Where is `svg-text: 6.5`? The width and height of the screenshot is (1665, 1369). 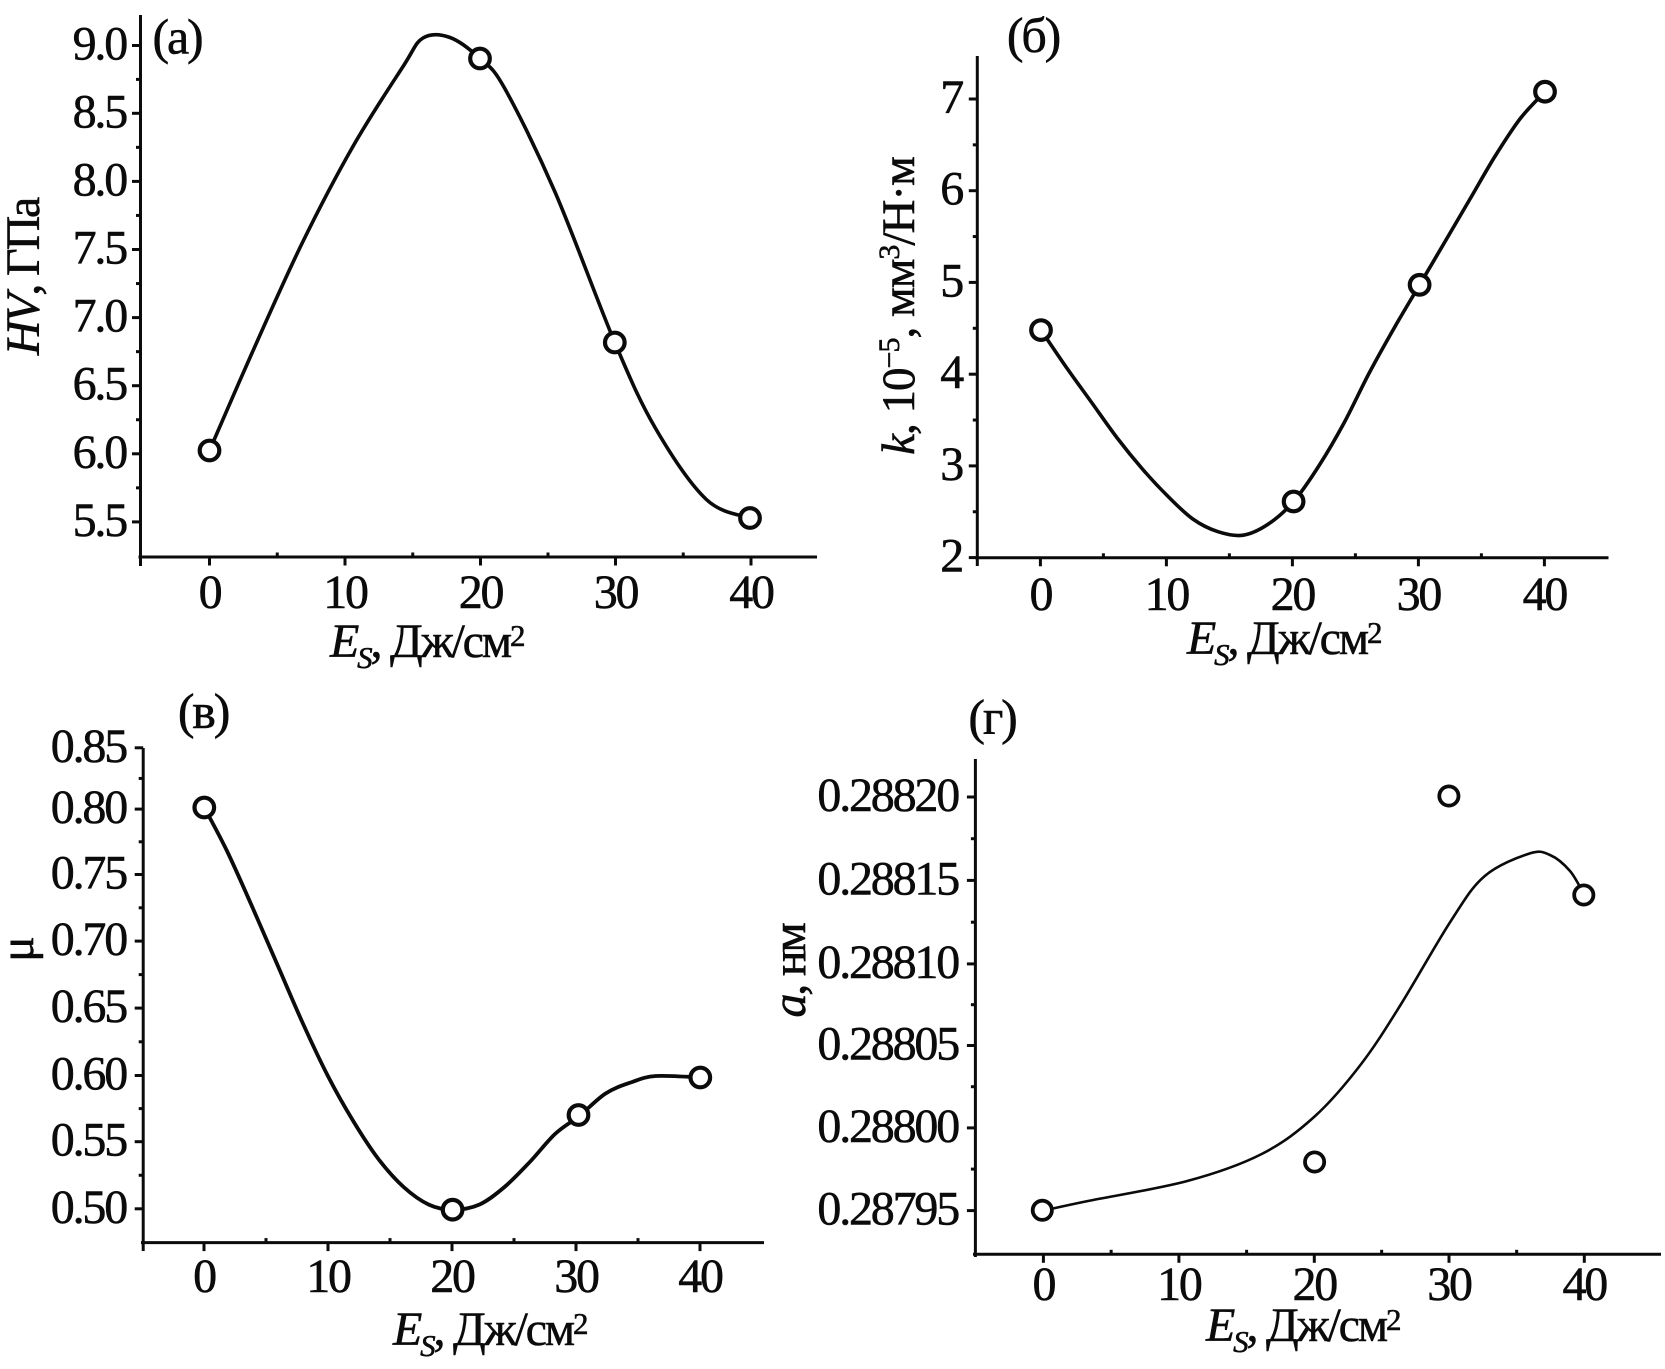 svg-text: 6.5 is located at coordinates (100, 384).